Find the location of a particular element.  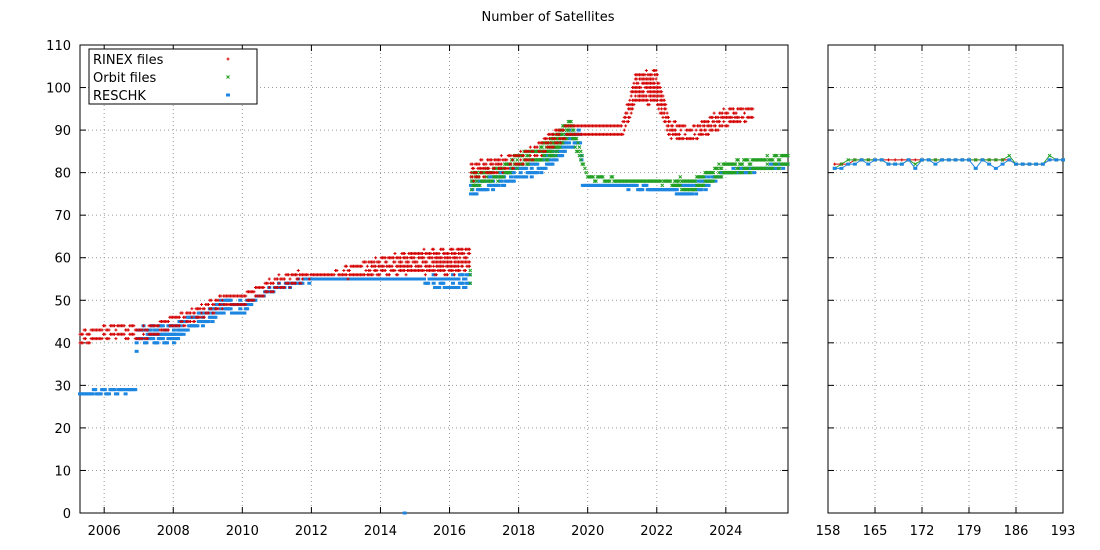

legend-marker-rinex is located at coordinates (228, 59).